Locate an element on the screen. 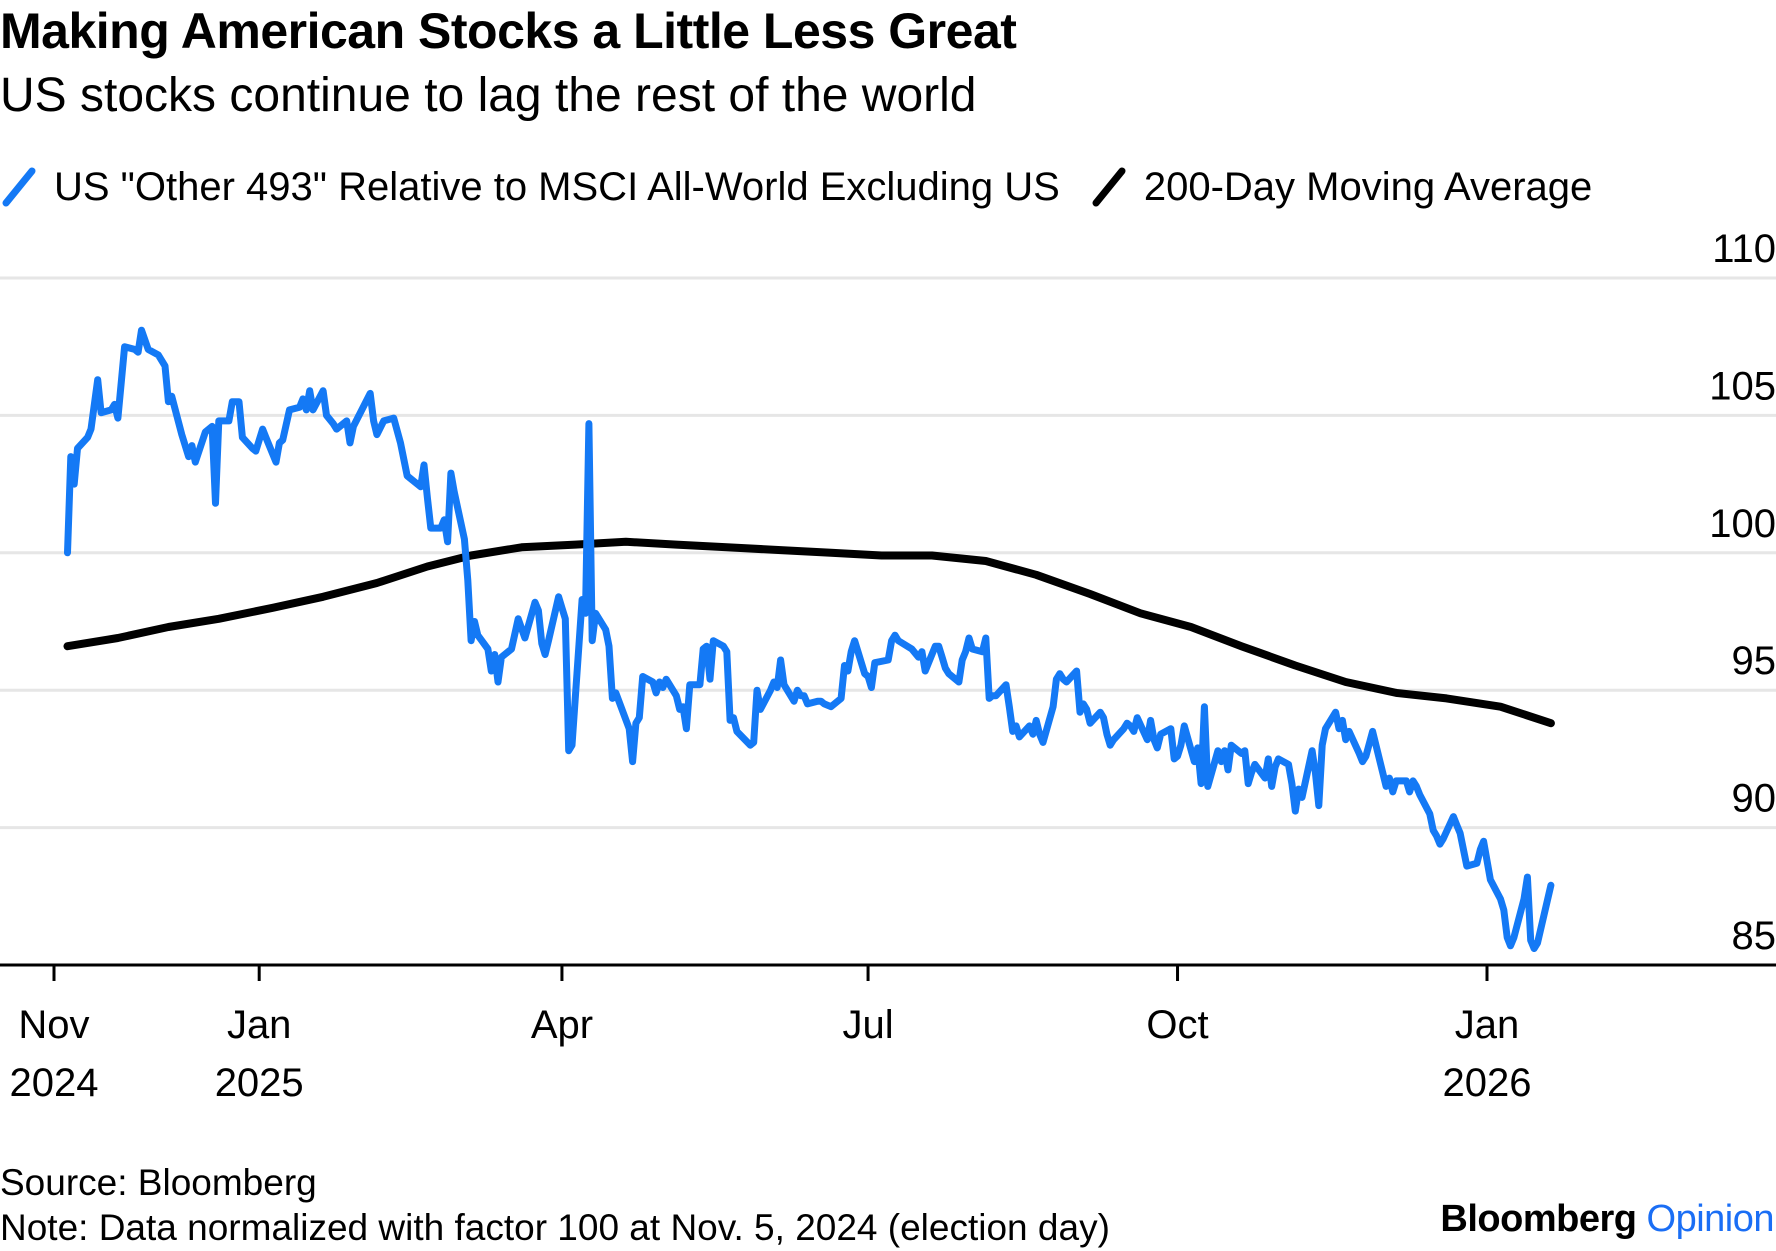  brand-secondary: Opinion is located at coordinates (1710, 1219).